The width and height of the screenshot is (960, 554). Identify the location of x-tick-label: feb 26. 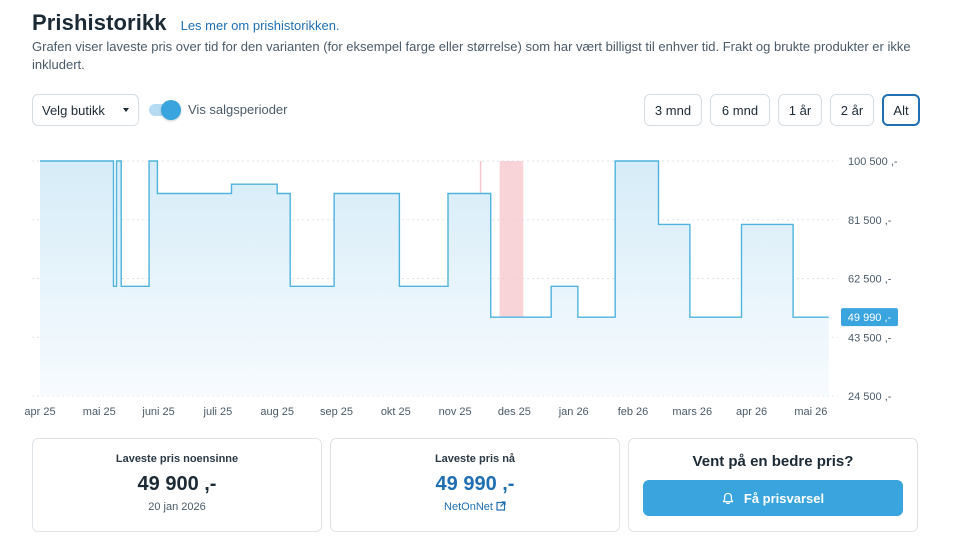
(633, 412).